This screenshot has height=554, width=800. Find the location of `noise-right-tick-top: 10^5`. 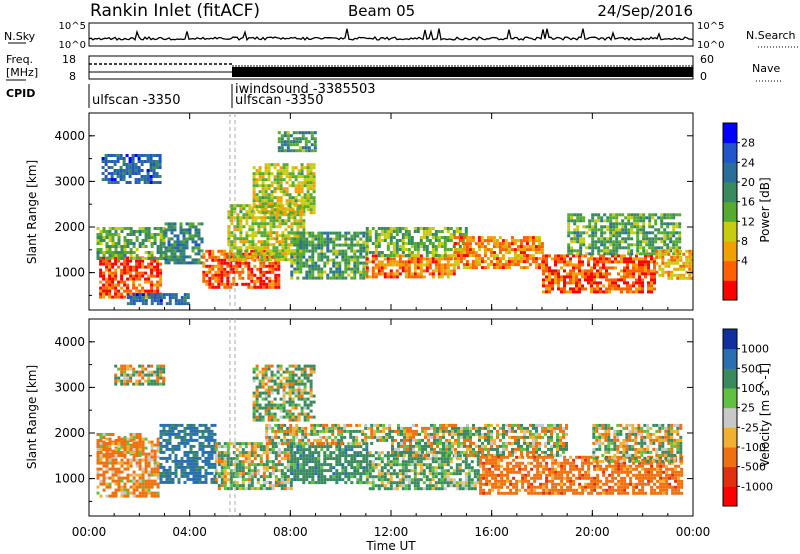

noise-right-tick-top: 10^5 is located at coordinates (710, 26).